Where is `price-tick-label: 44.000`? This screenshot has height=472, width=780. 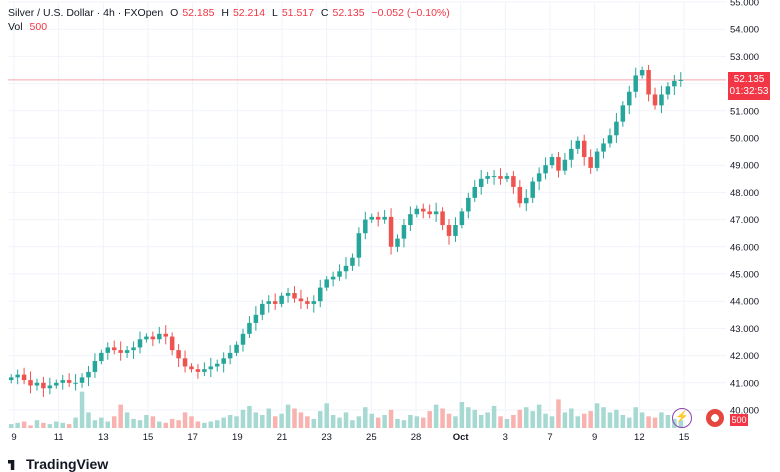 price-tick-label: 44.000 is located at coordinates (744, 302).